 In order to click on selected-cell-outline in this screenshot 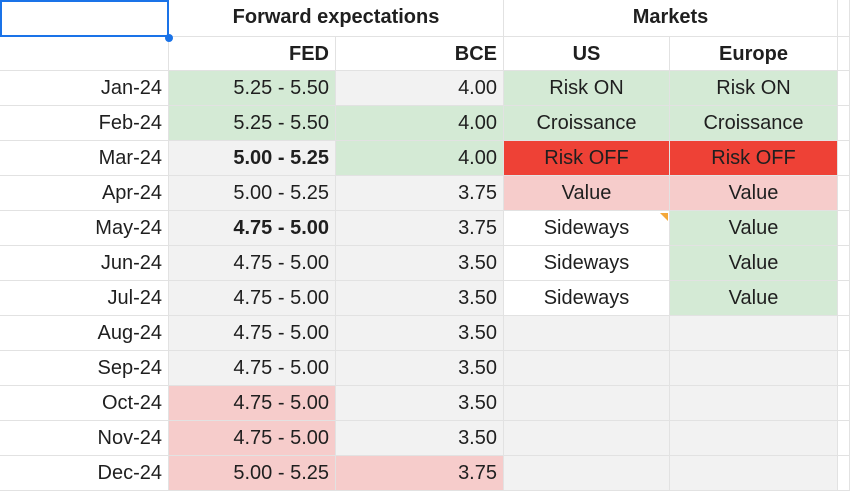, I will do `click(84, 18)`.